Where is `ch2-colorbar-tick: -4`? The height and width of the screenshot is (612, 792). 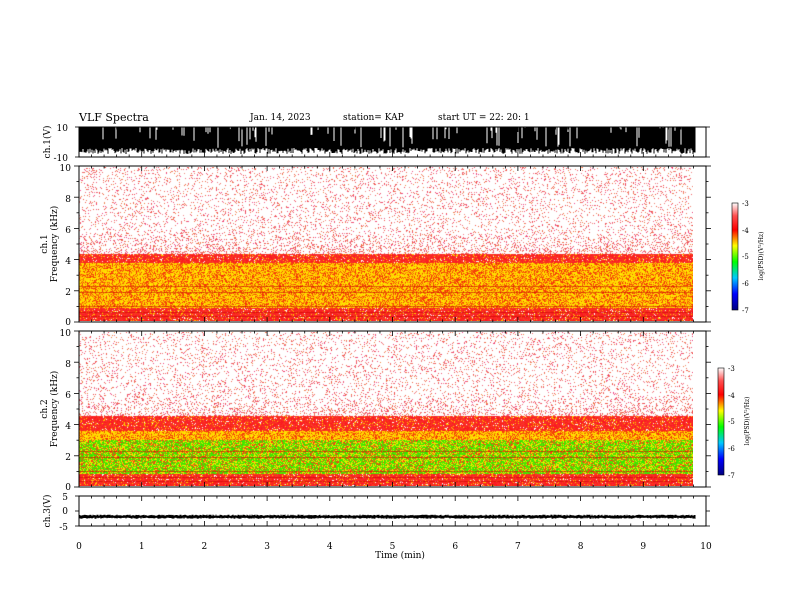 ch2-colorbar-tick: -4 is located at coordinates (731, 396).